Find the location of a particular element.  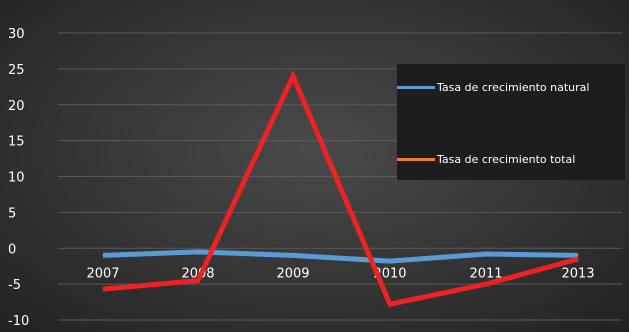

y-tick-label: 30 is located at coordinates (16, 34).